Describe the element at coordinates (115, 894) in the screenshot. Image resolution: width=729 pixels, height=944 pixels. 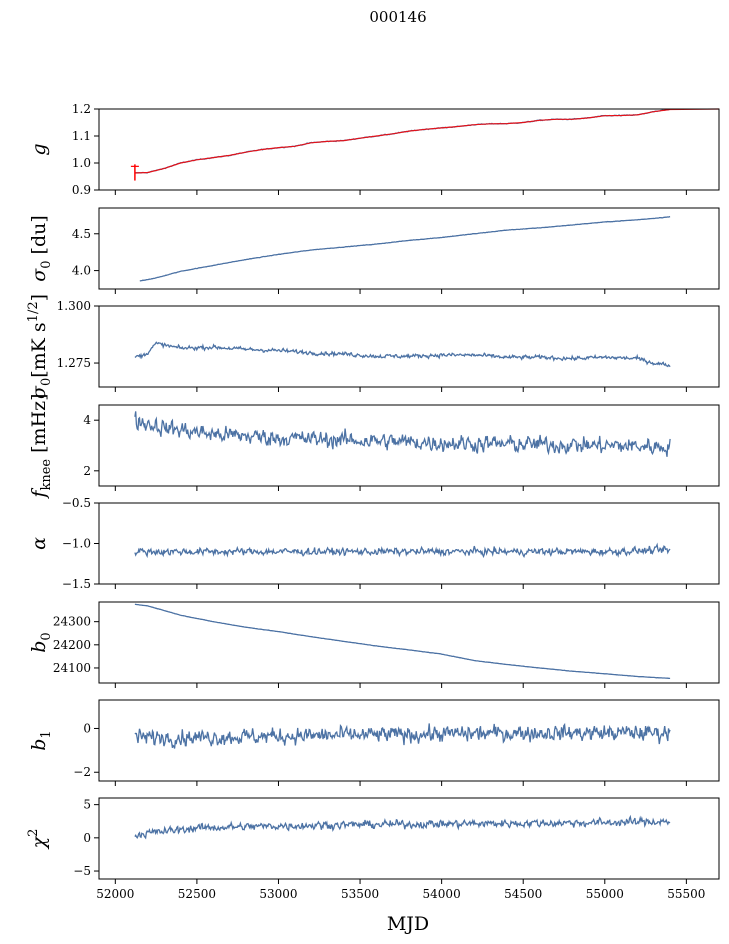
I see `x-tick-label: 52000` at that location.